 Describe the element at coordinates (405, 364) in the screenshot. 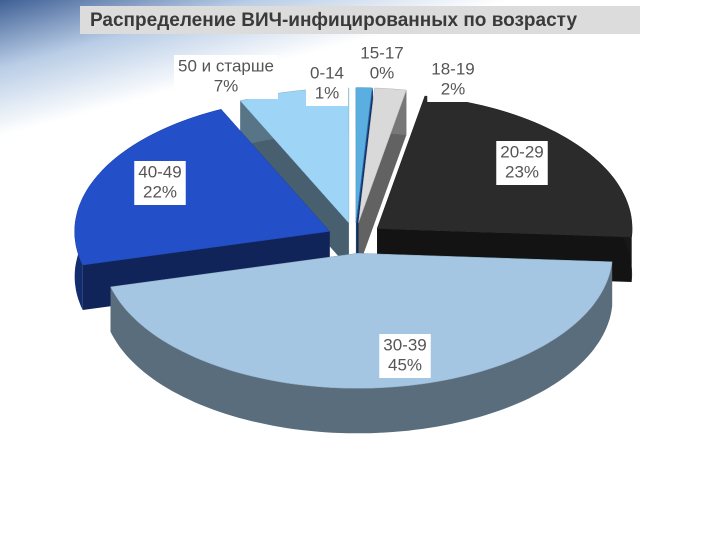

I see `value-label: 45%` at that location.